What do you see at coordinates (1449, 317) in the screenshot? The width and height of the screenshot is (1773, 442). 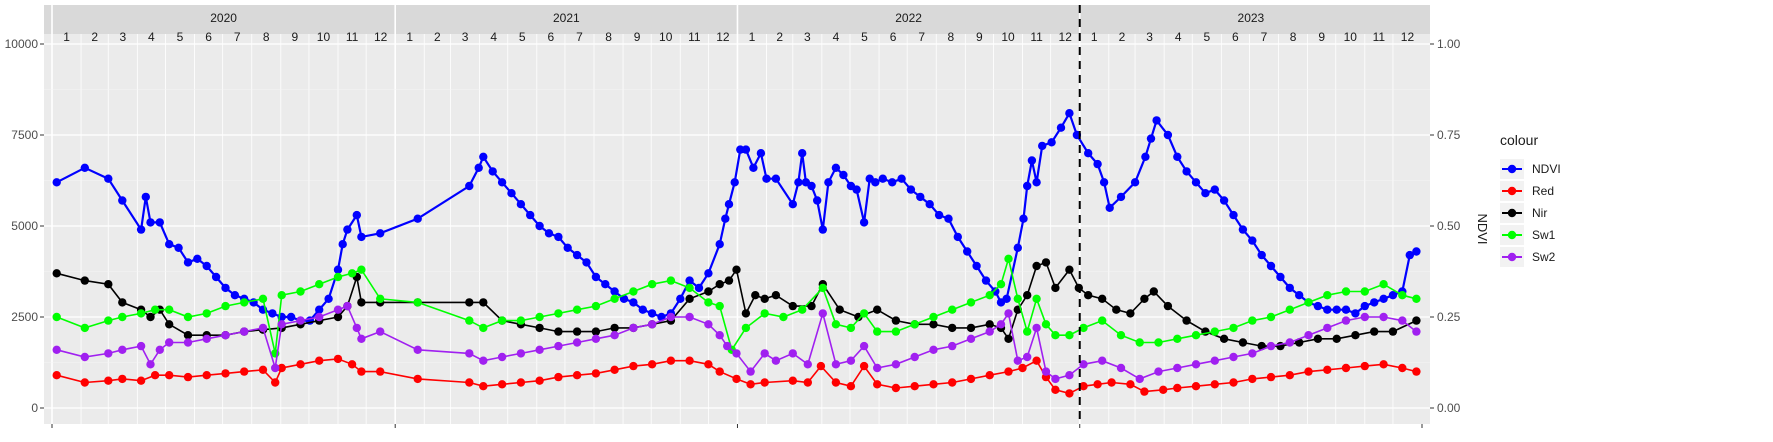 I see `y-right-tick-label: 0.25` at bounding box center [1449, 317].